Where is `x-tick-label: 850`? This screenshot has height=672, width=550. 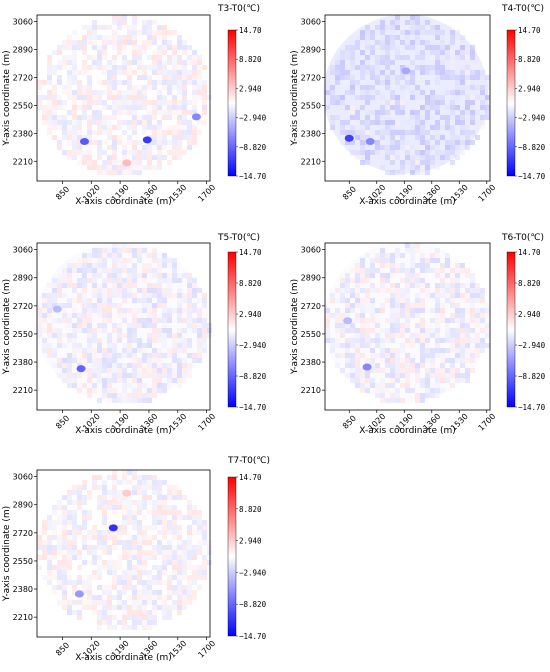
x-tick-label: 850 is located at coordinates (62, 193).